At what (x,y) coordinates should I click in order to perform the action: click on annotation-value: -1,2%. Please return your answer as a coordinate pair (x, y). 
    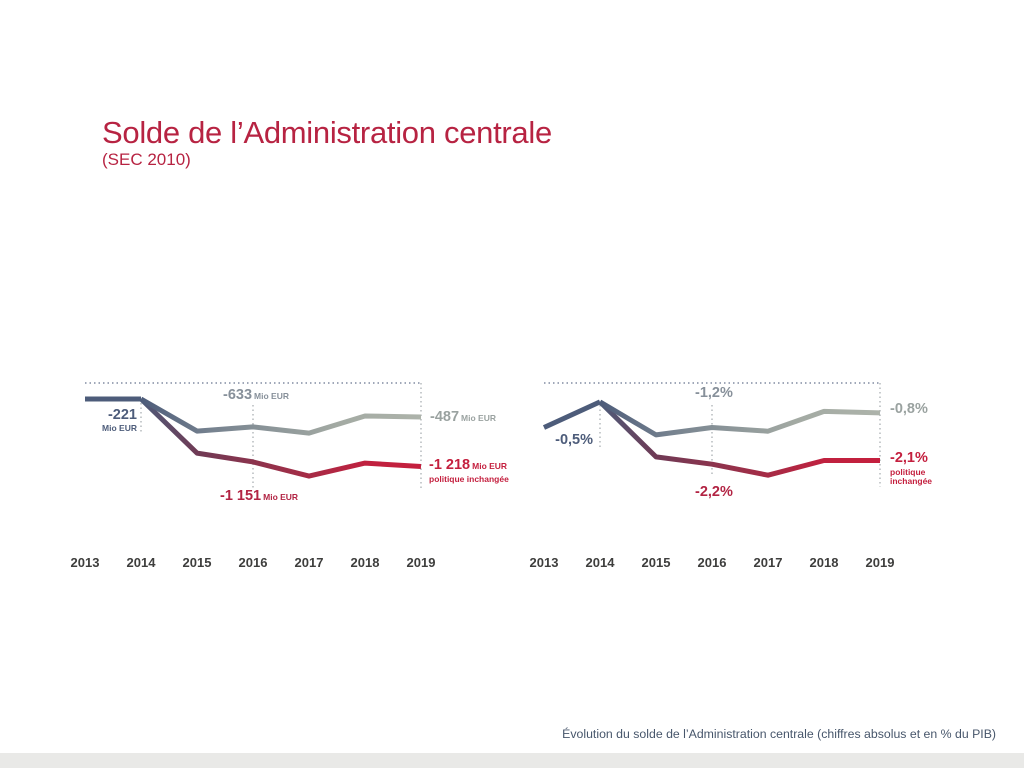
    Looking at the image, I should click on (714, 393).